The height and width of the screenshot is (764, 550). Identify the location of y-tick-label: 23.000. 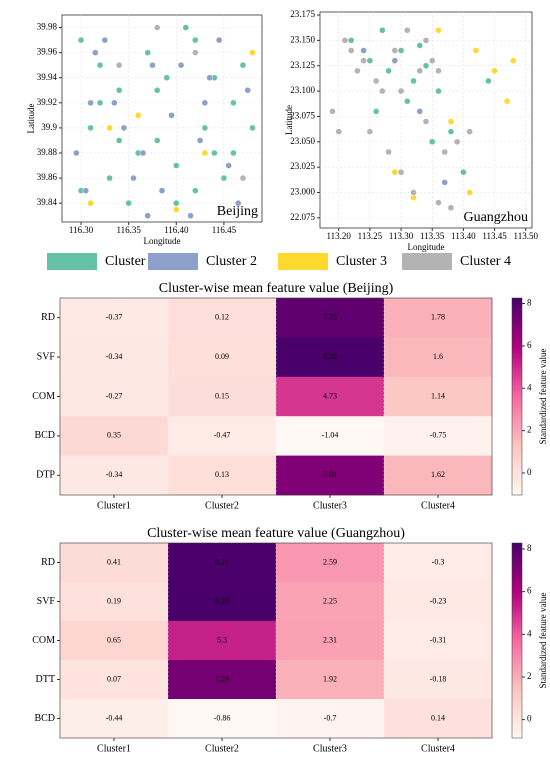
(302, 192).